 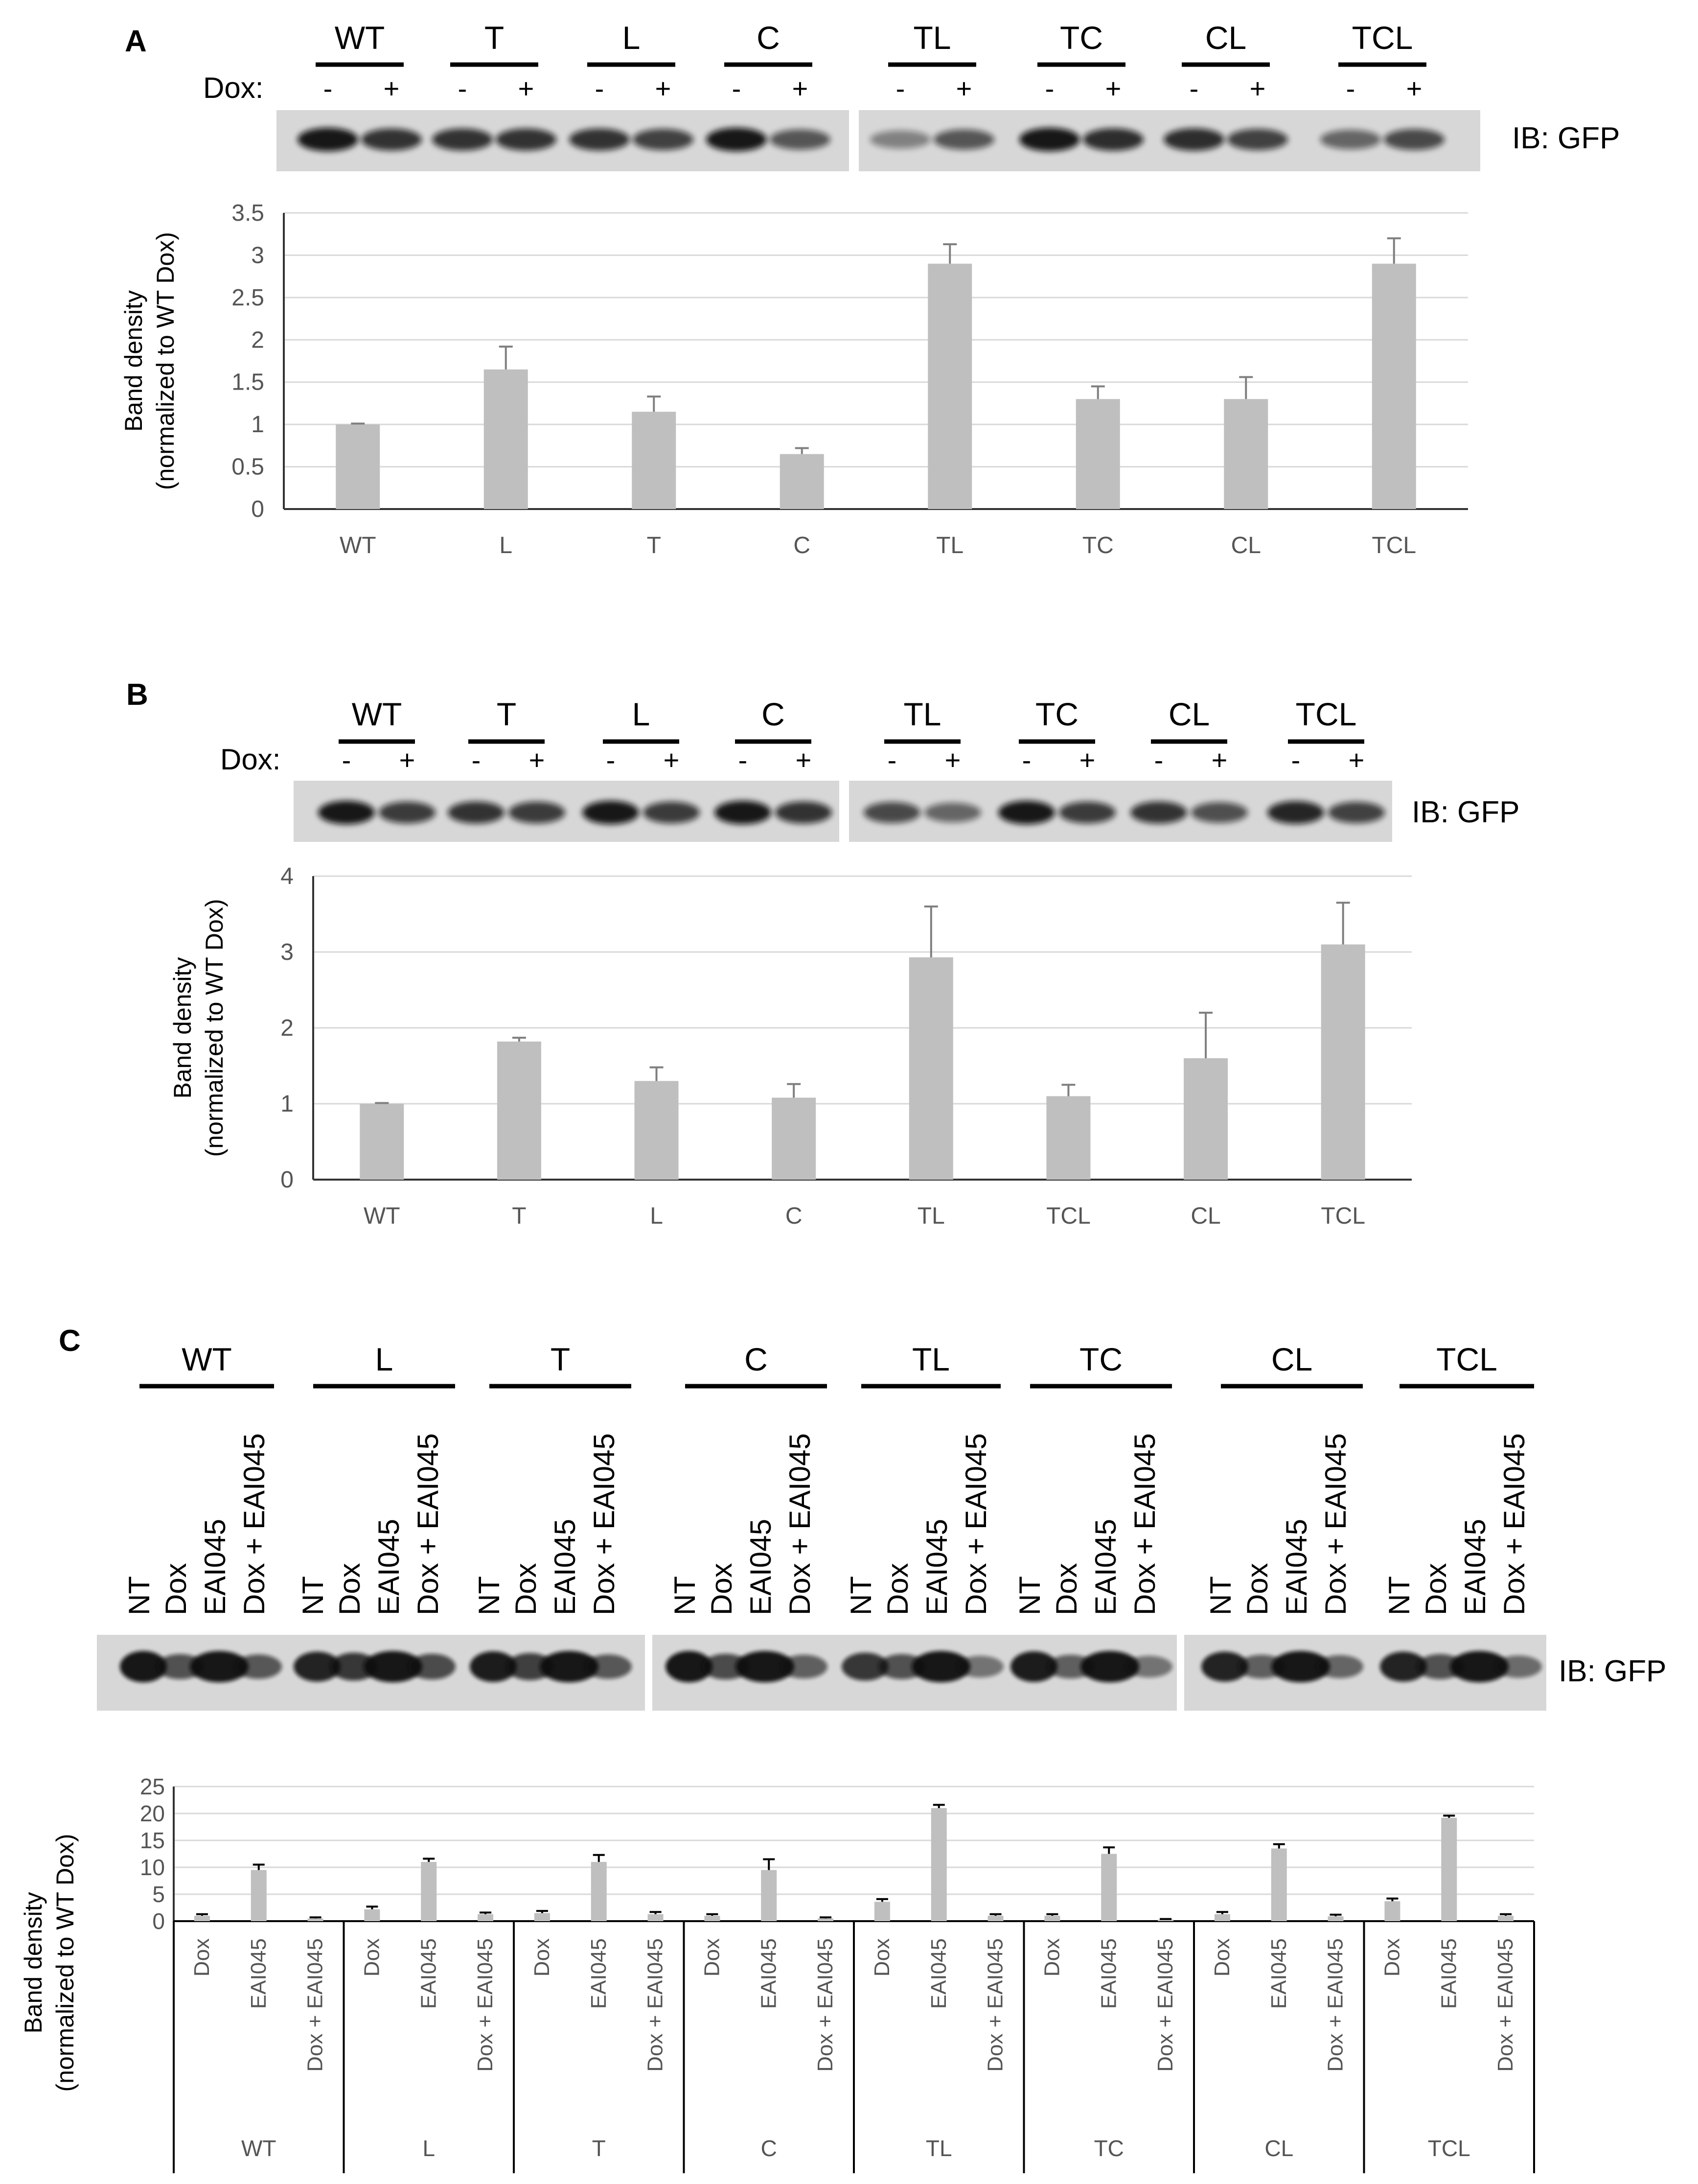 What do you see at coordinates (152, 1840) in the screenshot?
I see `y-tick-label: 15` at bounding box center [152, 1840].